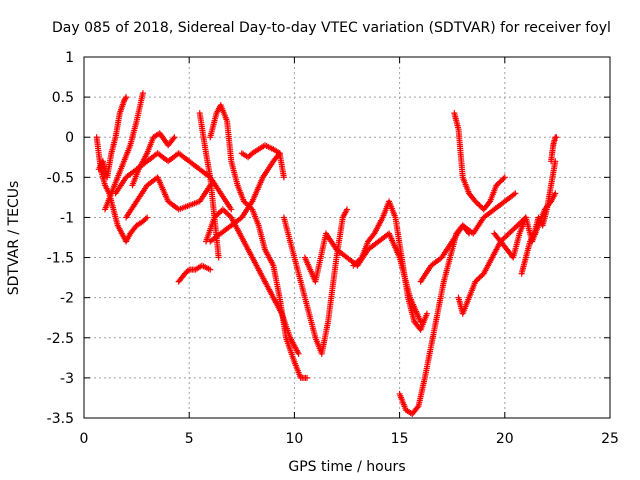  Describe the element at coordinates (189, 439) in the screenshot. I see `x-tick-label: 5` at that location.